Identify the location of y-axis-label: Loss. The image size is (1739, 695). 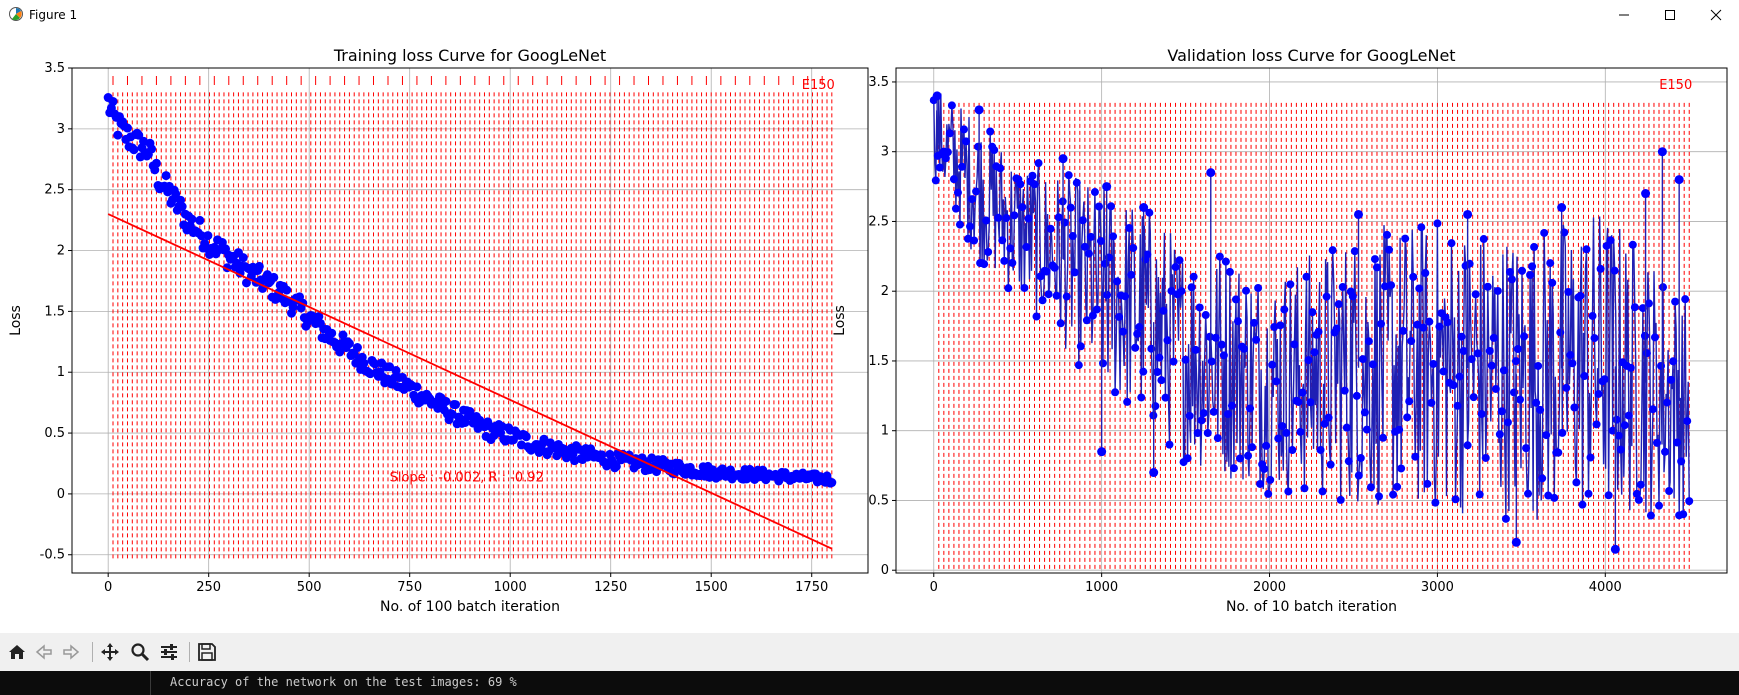
(840, 320).